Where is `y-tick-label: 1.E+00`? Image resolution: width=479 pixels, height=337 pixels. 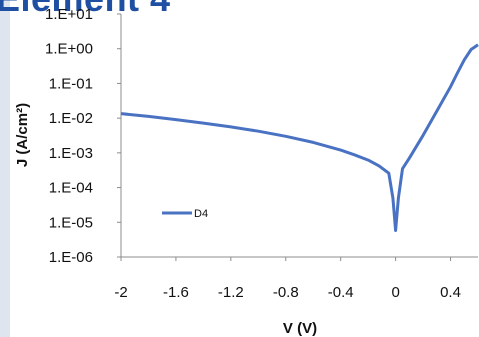 y-tick-label: 1.E+00 is located at coordinates (69, 49).